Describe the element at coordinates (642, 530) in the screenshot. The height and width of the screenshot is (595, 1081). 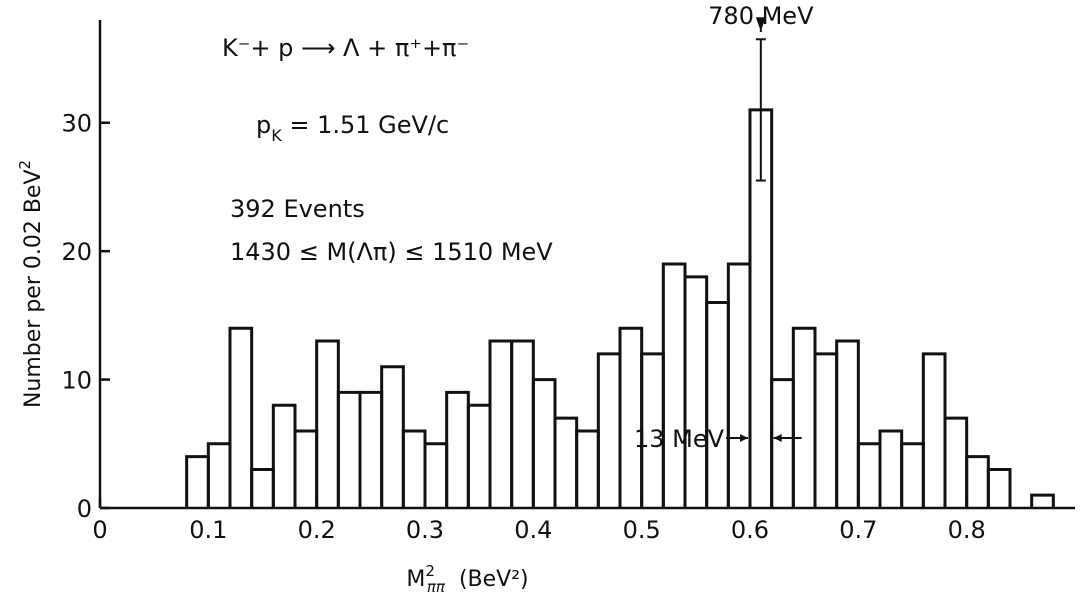
I see `x-tick-label: 0.5` at that location.